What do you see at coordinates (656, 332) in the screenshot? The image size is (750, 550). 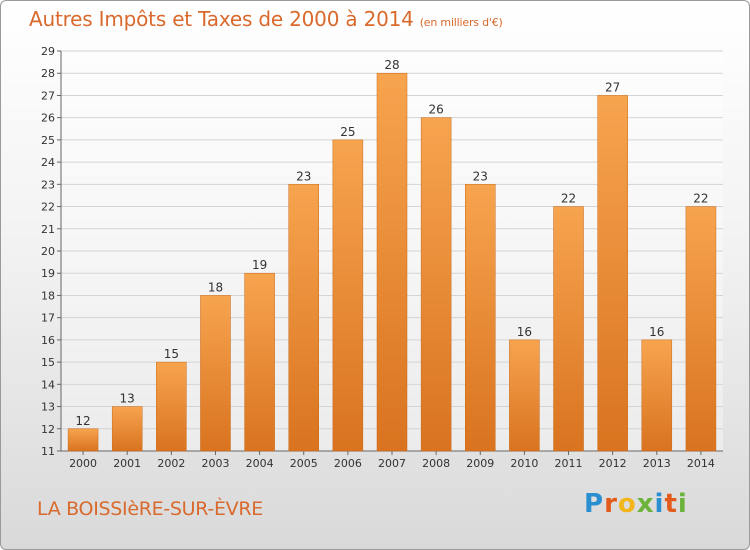 I see `data-label-2013: 16` at bounding box center [656, 332].